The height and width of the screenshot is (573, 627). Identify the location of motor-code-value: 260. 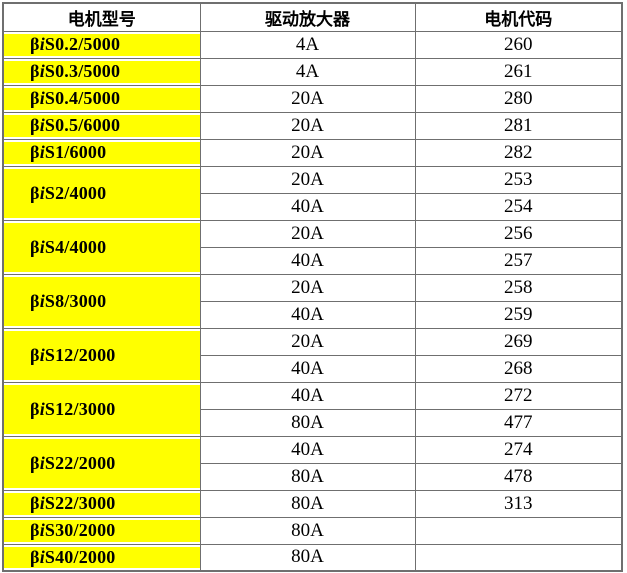
(518, 44).